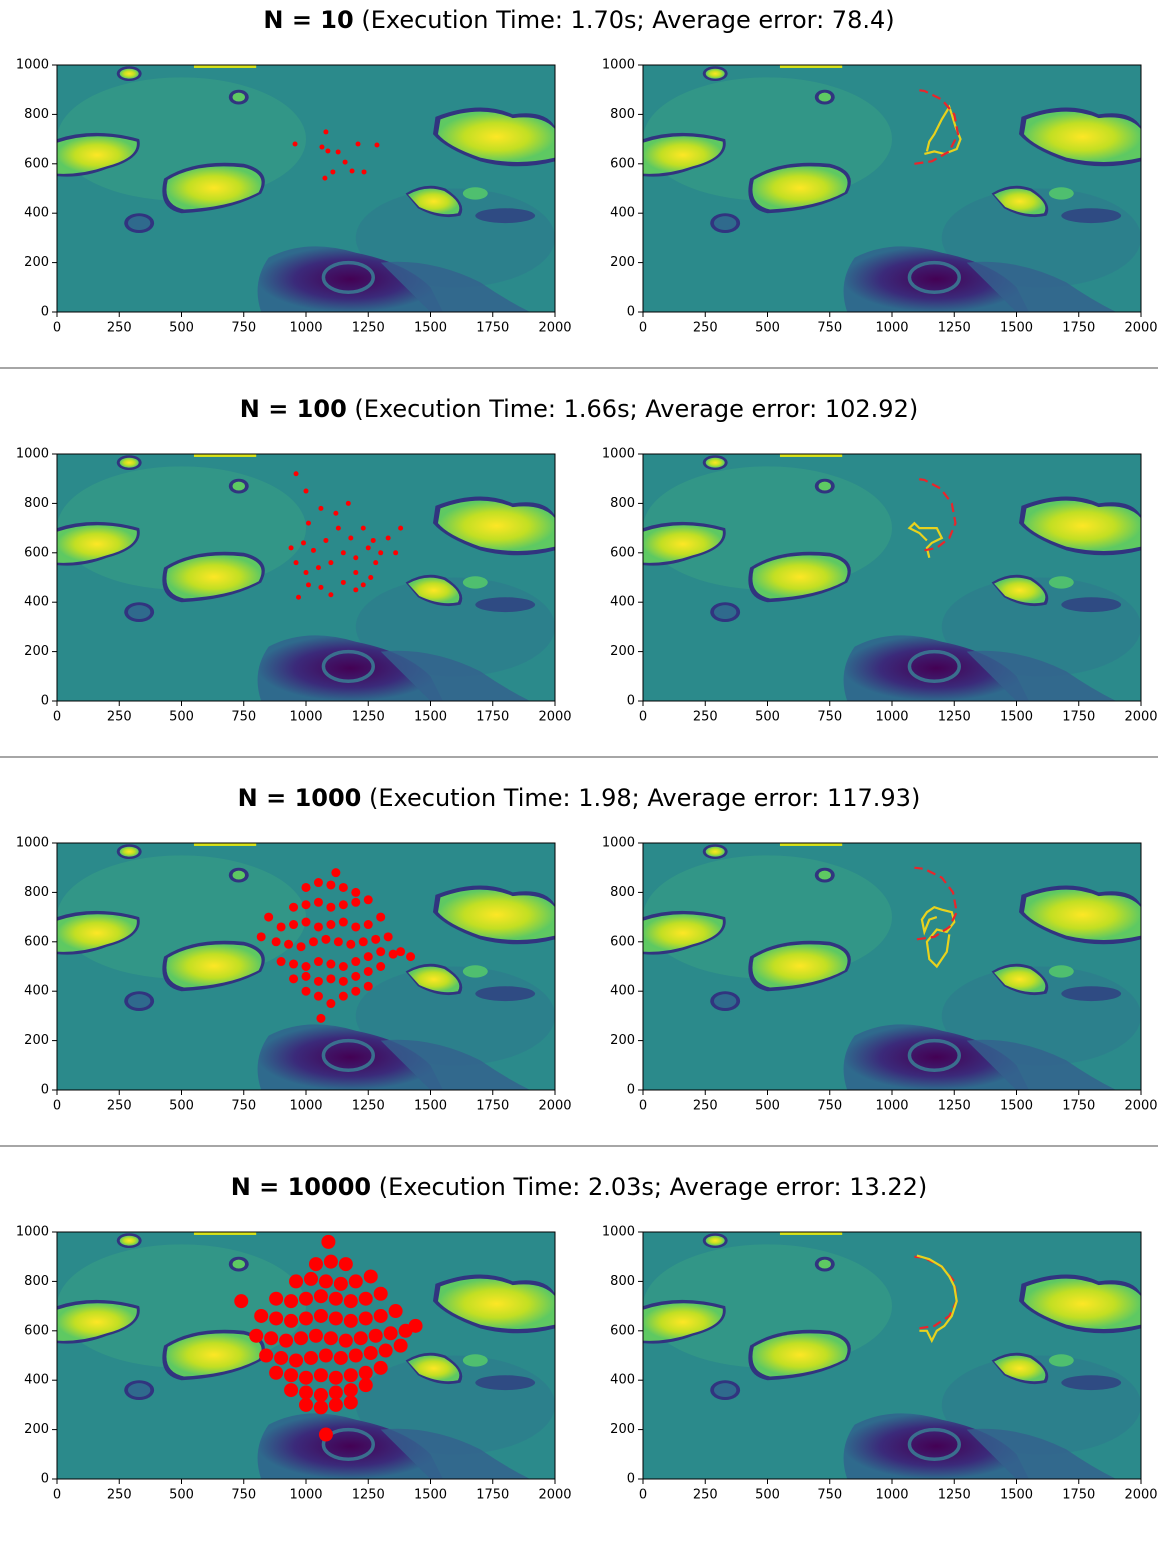 The image size is (1158, 1547). Describe the element at coordinates (243, 1495) in the screenshot. I see `x-tick-label: 750` at that location.